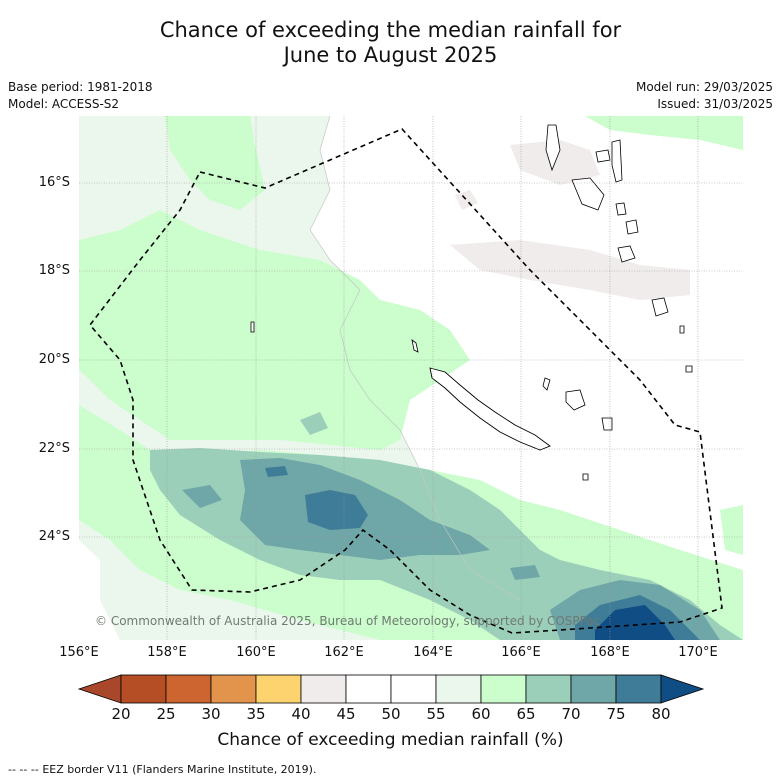 The image size is (781, 781). I want to click on island-mare, so click(607, 424).